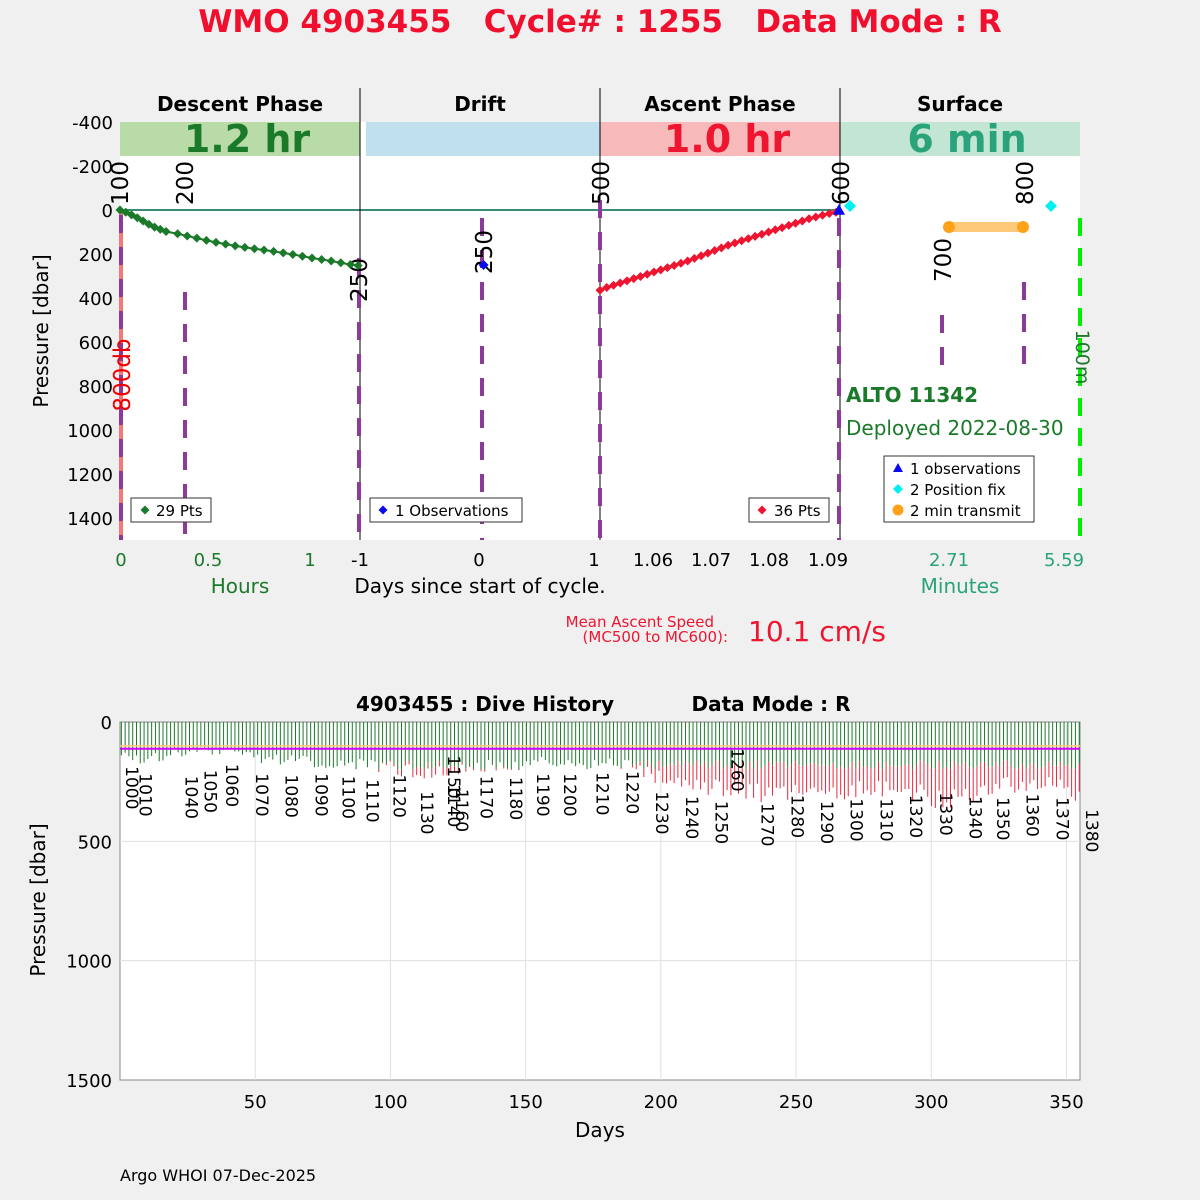 The image size is (1200, 1200). I want to click on phase-title: Surface, so click(960, 104).